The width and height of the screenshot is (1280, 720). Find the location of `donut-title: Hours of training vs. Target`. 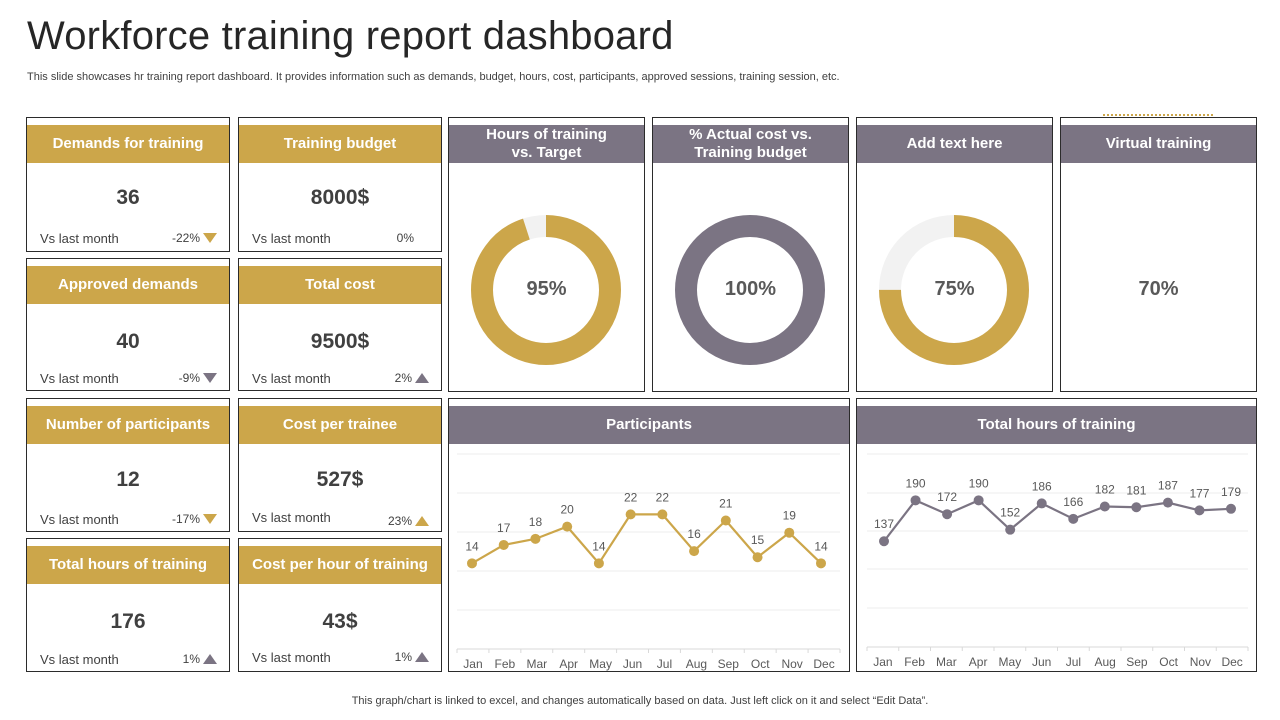

donut-title: Hours of training vs. Target is located at coordinates (546, 144).